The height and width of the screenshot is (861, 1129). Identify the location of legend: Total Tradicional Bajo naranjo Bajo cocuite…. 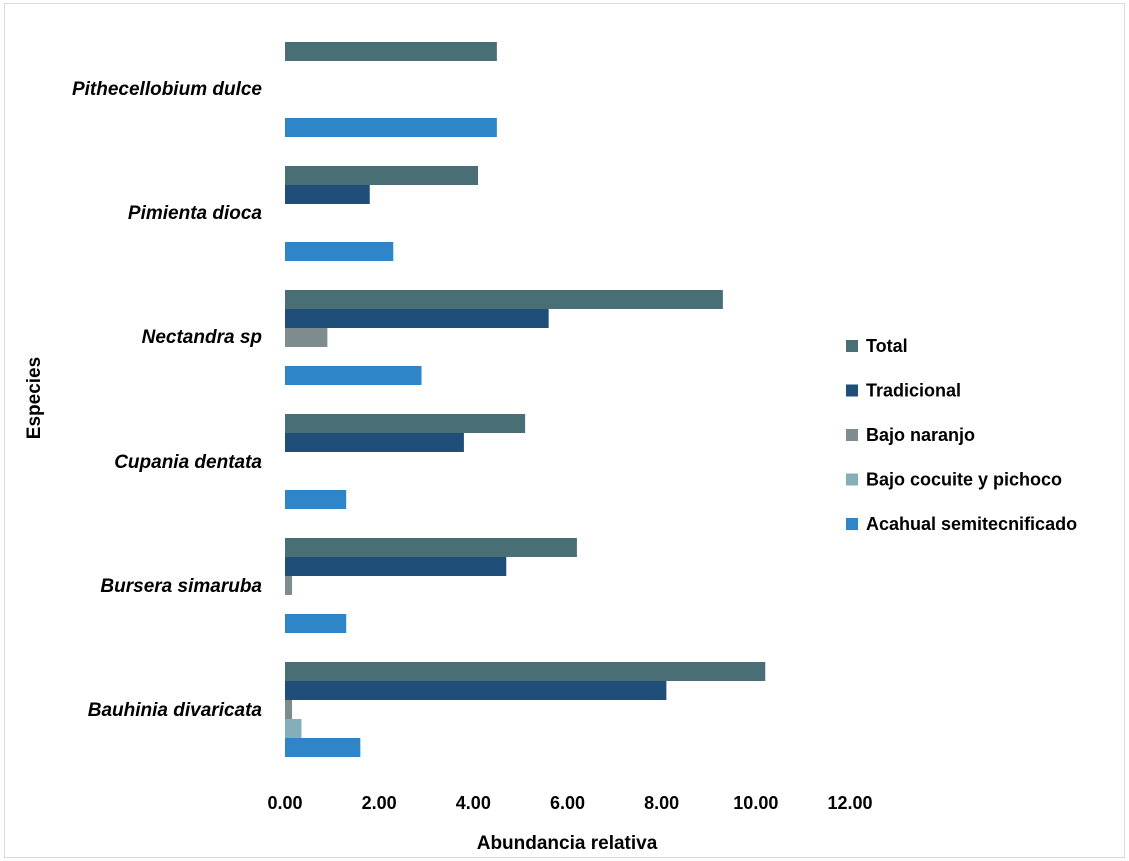
(961, 435).